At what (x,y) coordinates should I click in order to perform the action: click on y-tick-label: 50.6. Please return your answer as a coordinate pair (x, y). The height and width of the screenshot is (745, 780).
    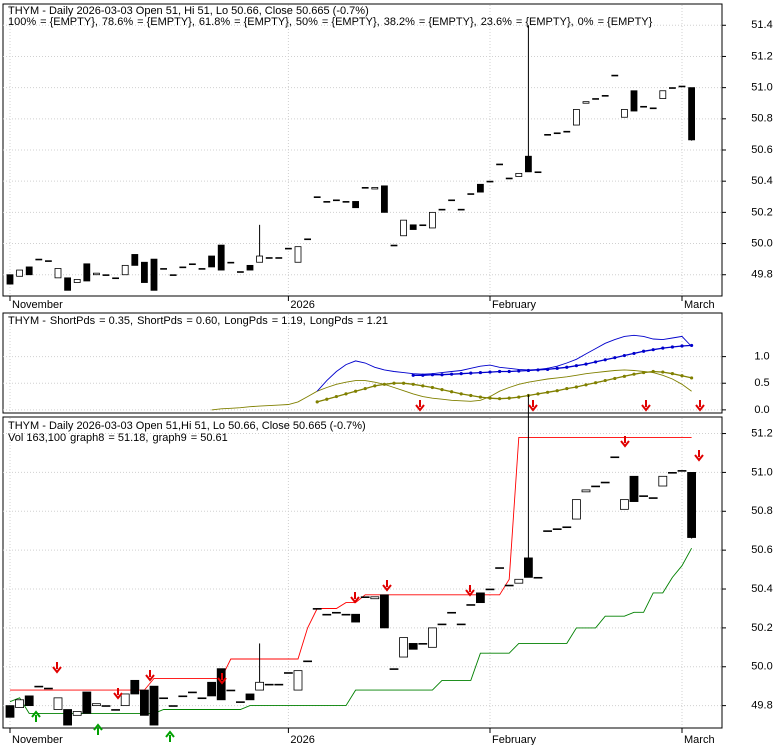
    Looking at the image, I should click on (761, 150).